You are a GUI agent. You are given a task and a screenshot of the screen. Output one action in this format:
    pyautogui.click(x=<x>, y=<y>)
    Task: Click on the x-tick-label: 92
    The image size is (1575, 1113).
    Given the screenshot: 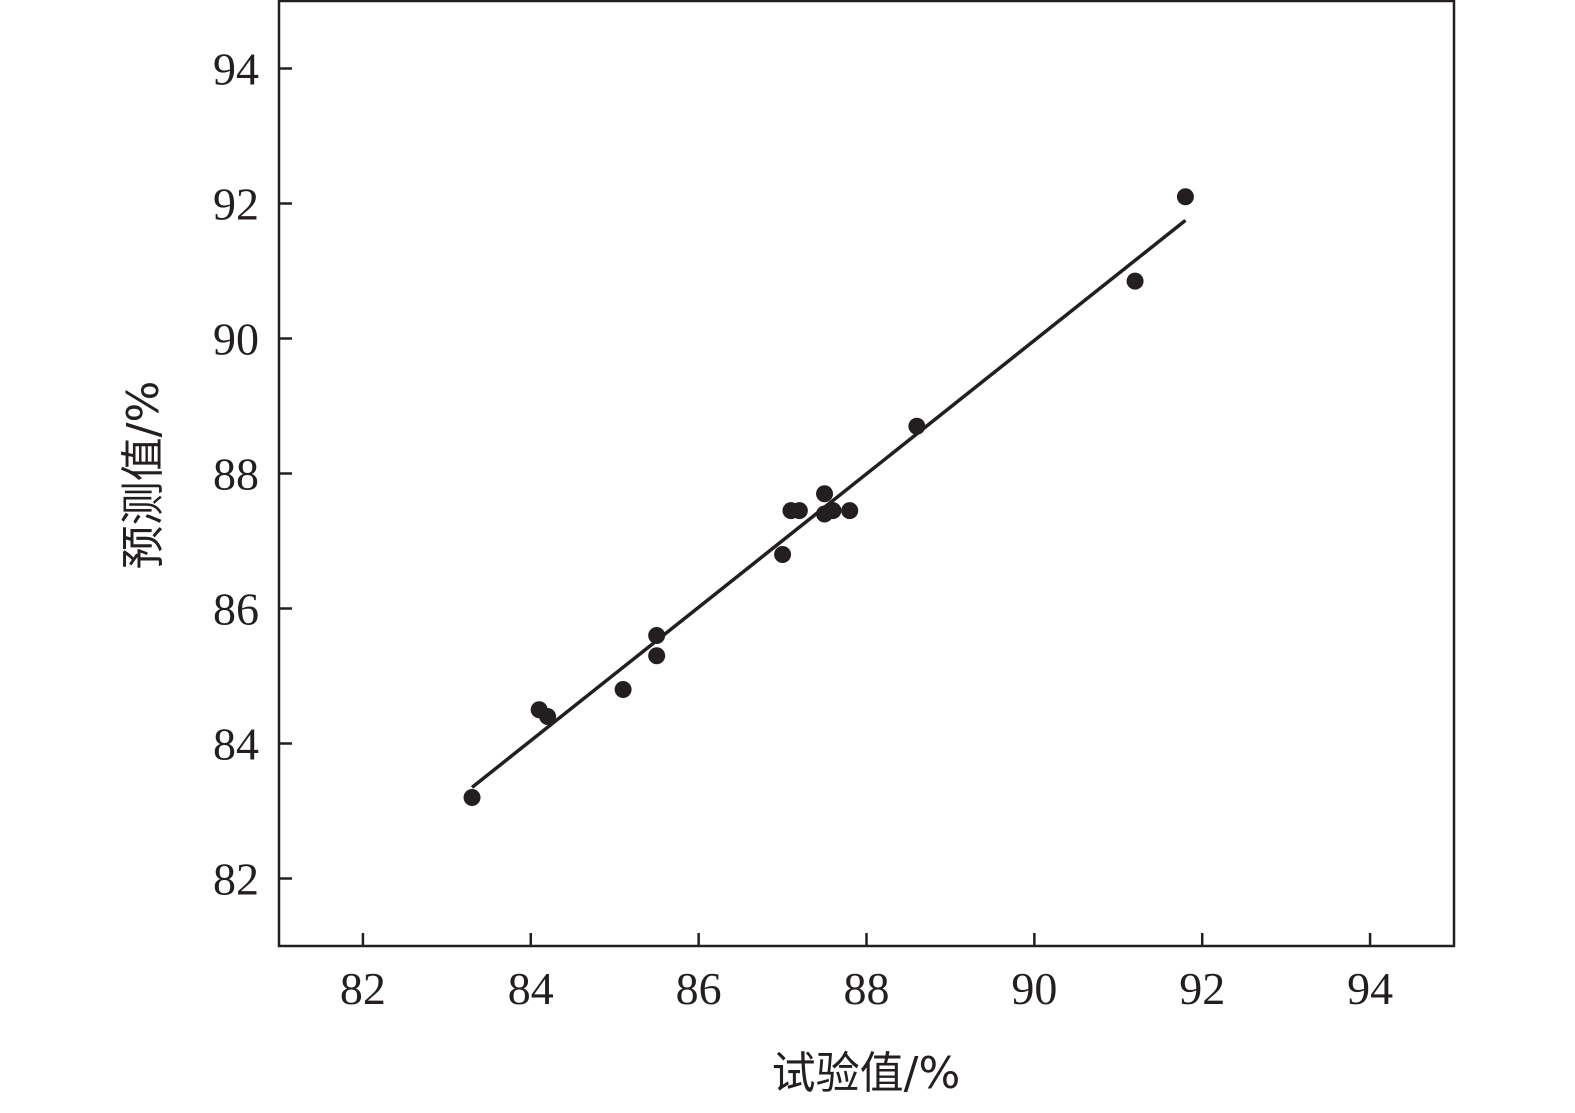 What is the action you would take?
    pyautogui.click(x=1202, y=988)
    